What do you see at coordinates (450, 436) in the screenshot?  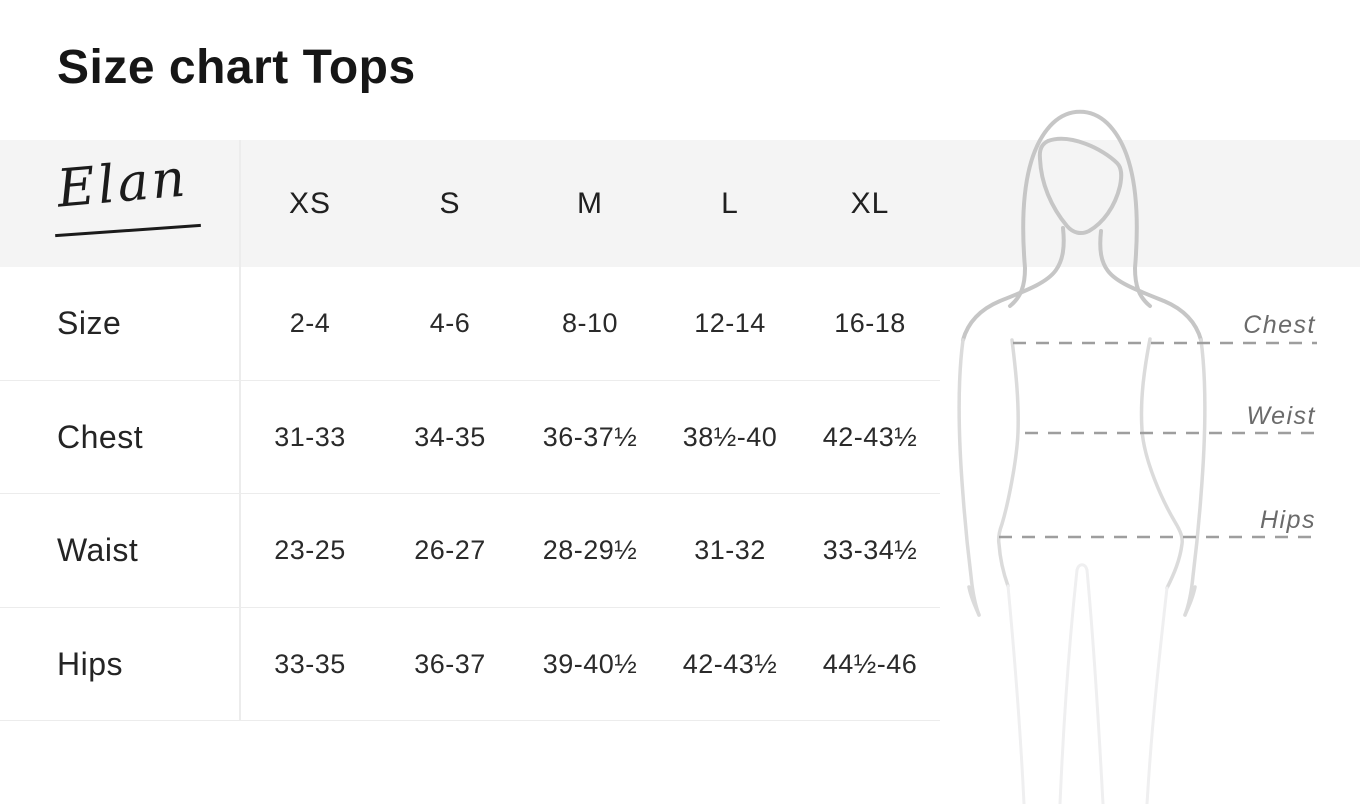 I see `size-value-cell: 34-35` at bounding box center [450, 436].